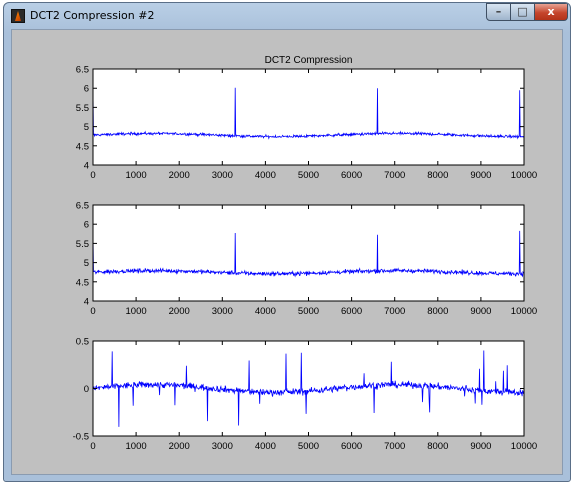 This screenshot has height=487, width=577. I want to click on y-tick-label: 0.5, so click(82, 342).